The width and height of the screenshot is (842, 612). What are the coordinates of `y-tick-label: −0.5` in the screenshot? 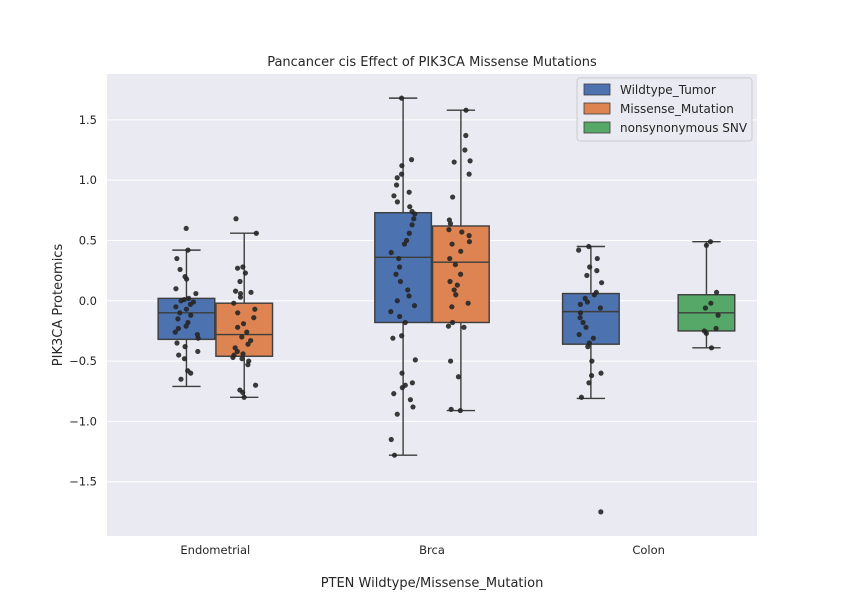 It's located at (83, 361).